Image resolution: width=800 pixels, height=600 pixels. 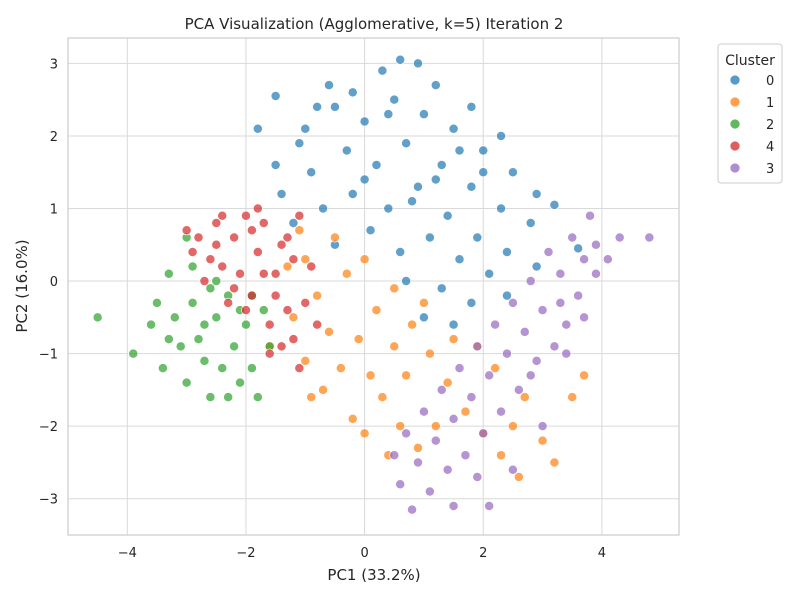 I want to click on y-tick-label: 3, so click(x=54, y=64).